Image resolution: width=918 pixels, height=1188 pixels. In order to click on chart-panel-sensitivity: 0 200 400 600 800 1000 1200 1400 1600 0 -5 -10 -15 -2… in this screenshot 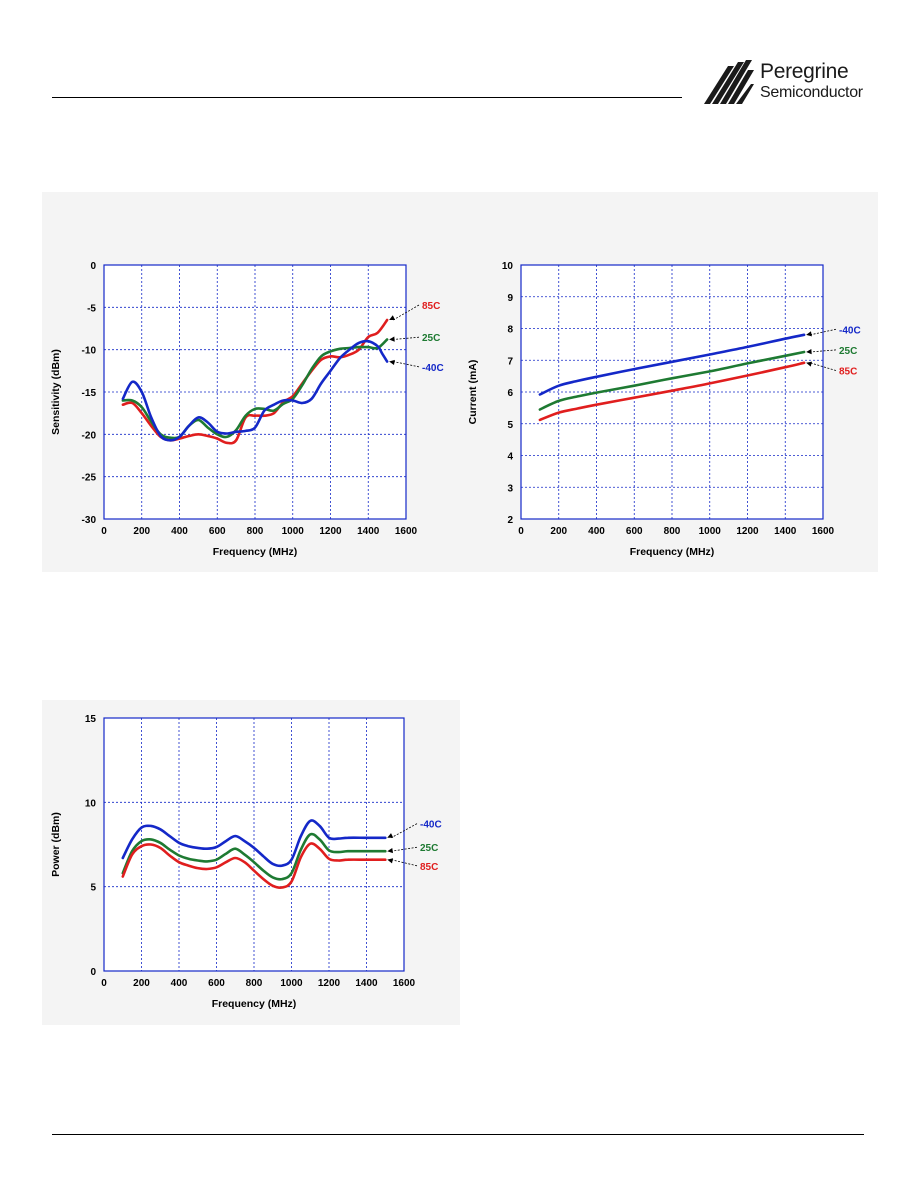, I will do `click(251, 382)`.